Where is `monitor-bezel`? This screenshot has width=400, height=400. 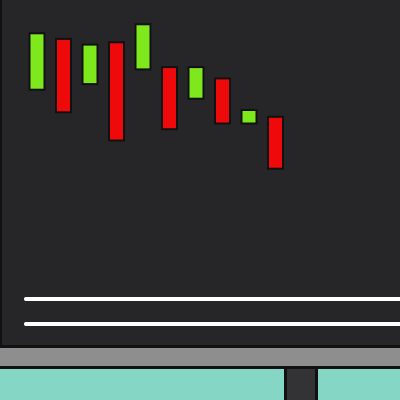
monitor-bezel is located at coordinates (200, 357).